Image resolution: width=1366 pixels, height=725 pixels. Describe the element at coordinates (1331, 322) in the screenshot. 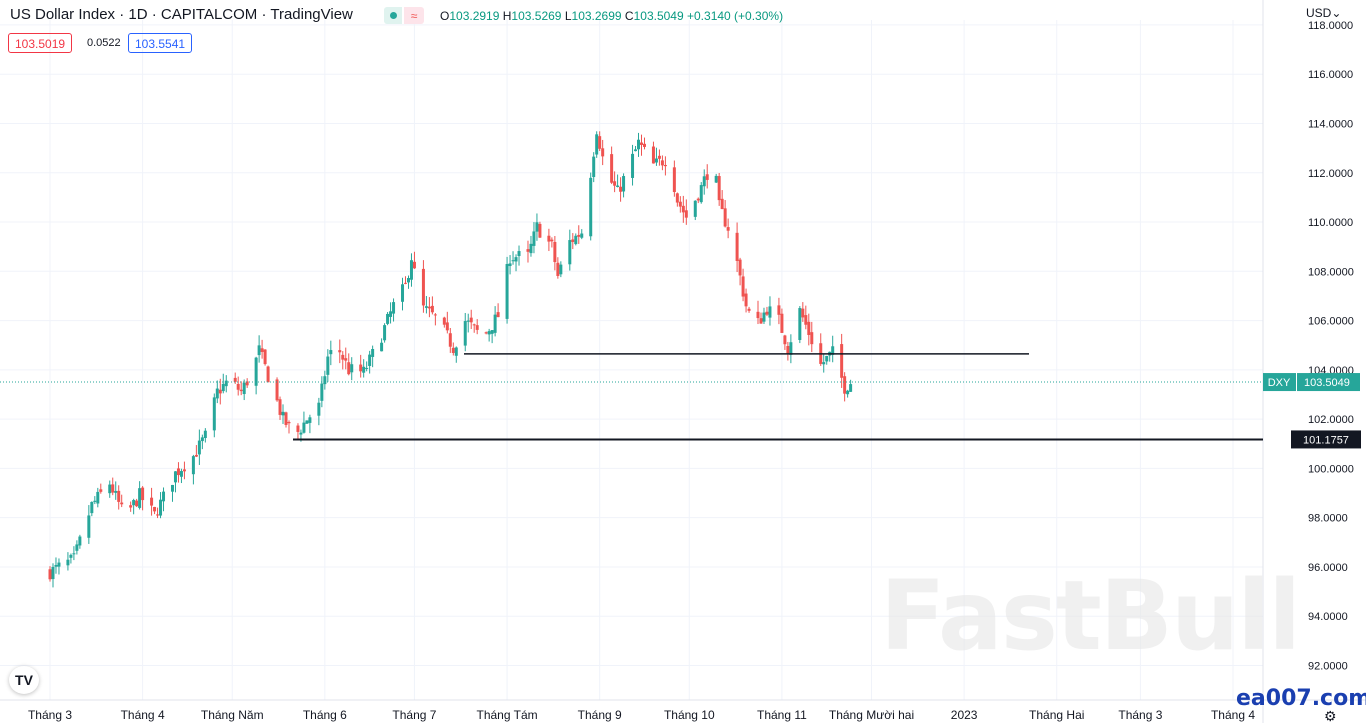

I see `y-tick-label: 106.0000` at that location.